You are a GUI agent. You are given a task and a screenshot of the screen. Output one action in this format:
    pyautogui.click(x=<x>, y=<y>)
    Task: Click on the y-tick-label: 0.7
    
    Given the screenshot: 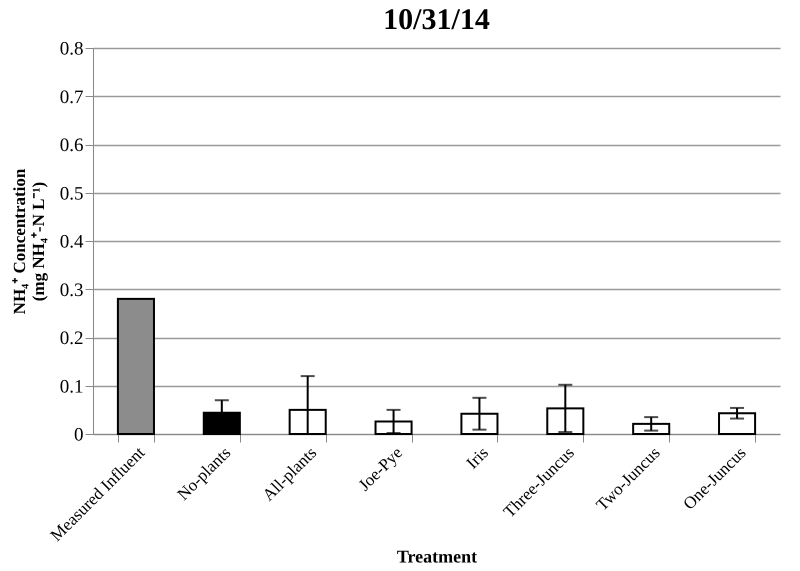 What is the action you would take?
    pyautogui.click(x=72, y=97)
    